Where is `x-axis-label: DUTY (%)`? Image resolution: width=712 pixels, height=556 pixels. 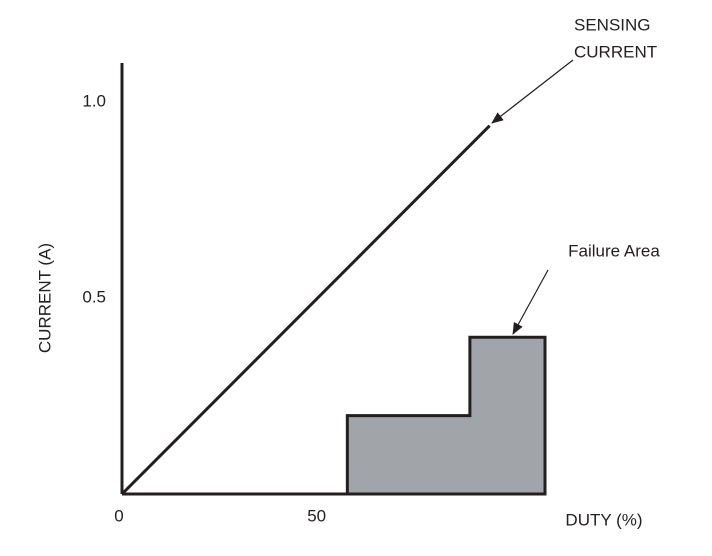 x-axis-label: DUTY (%) is located at coordinates (603, 519).